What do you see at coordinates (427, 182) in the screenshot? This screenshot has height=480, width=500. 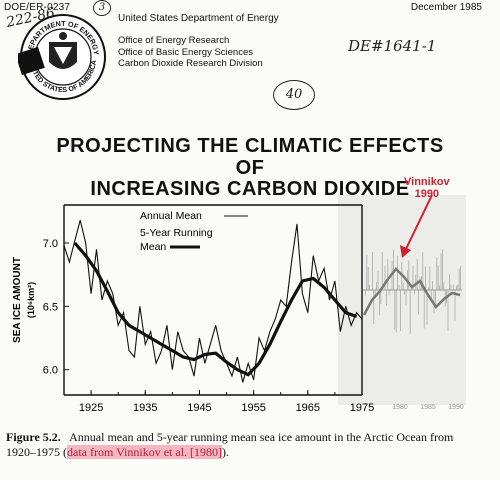 I see `vinnikov-label-line: Vinnikov` at bounding box center [427, 182].